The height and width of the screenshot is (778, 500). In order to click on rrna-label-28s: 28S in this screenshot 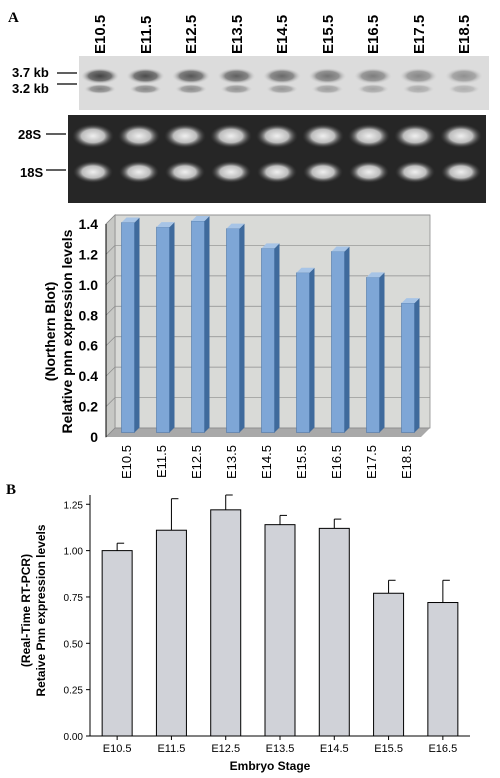, I will do `click(30, 134)`.